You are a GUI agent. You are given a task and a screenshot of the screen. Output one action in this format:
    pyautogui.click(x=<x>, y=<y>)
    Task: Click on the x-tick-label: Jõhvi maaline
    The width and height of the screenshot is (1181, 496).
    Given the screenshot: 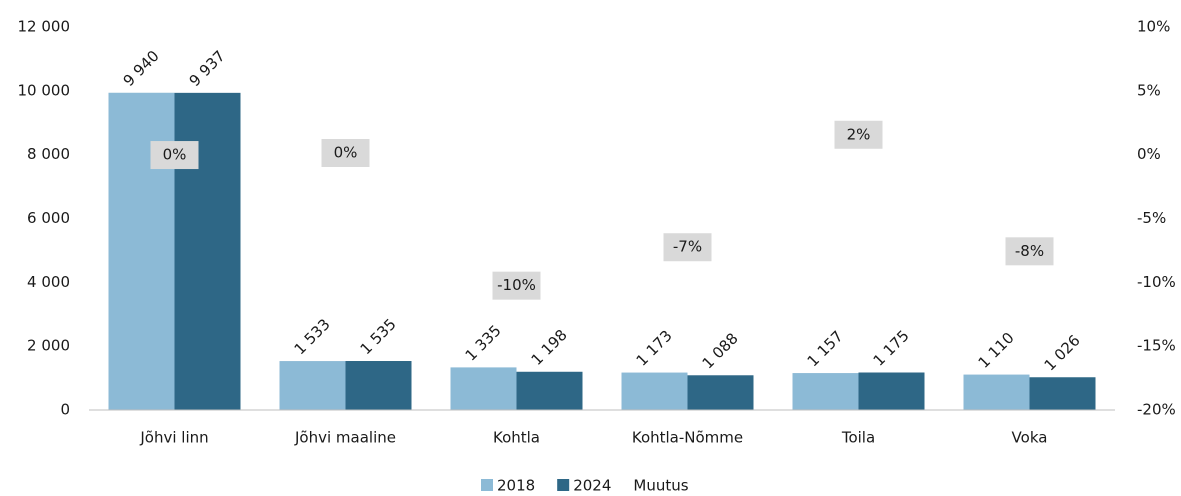 What is the action you would take?
    pyautogui.click(x=345, y=438)
    